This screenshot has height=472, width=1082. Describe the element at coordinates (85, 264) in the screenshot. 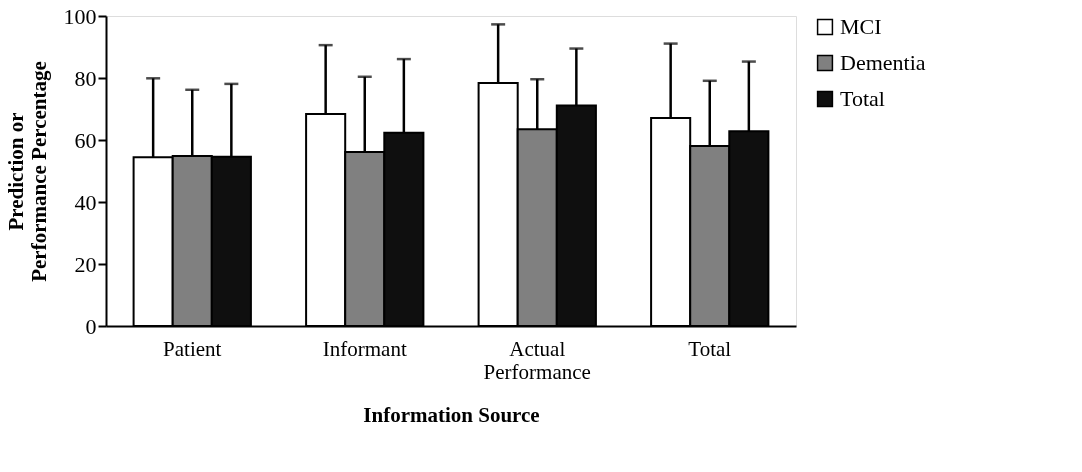

I see `y-tick-label: 20` at that location.